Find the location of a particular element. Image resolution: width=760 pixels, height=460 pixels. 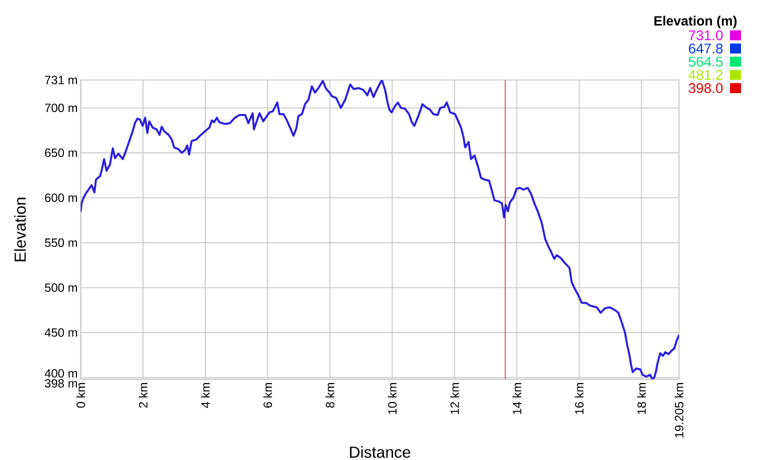

color-bar-label: 647.8 is located at coordinates (705, 49).